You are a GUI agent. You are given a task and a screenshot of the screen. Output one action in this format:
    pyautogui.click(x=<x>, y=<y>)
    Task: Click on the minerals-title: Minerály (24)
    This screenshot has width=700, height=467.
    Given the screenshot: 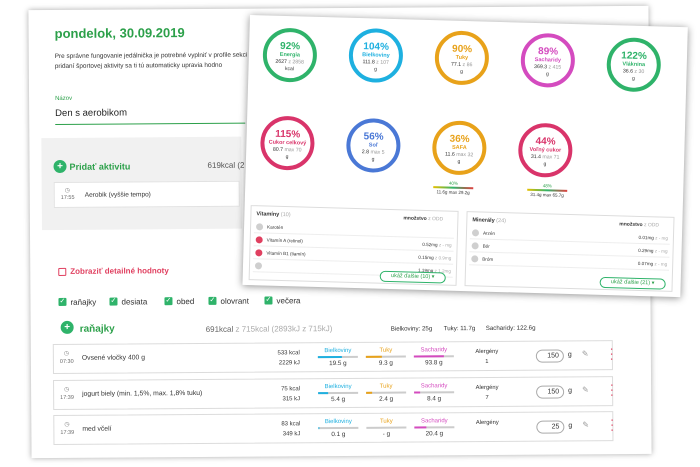 What is the action you would take?
    pyautogui.click(x=489, y=221)
    